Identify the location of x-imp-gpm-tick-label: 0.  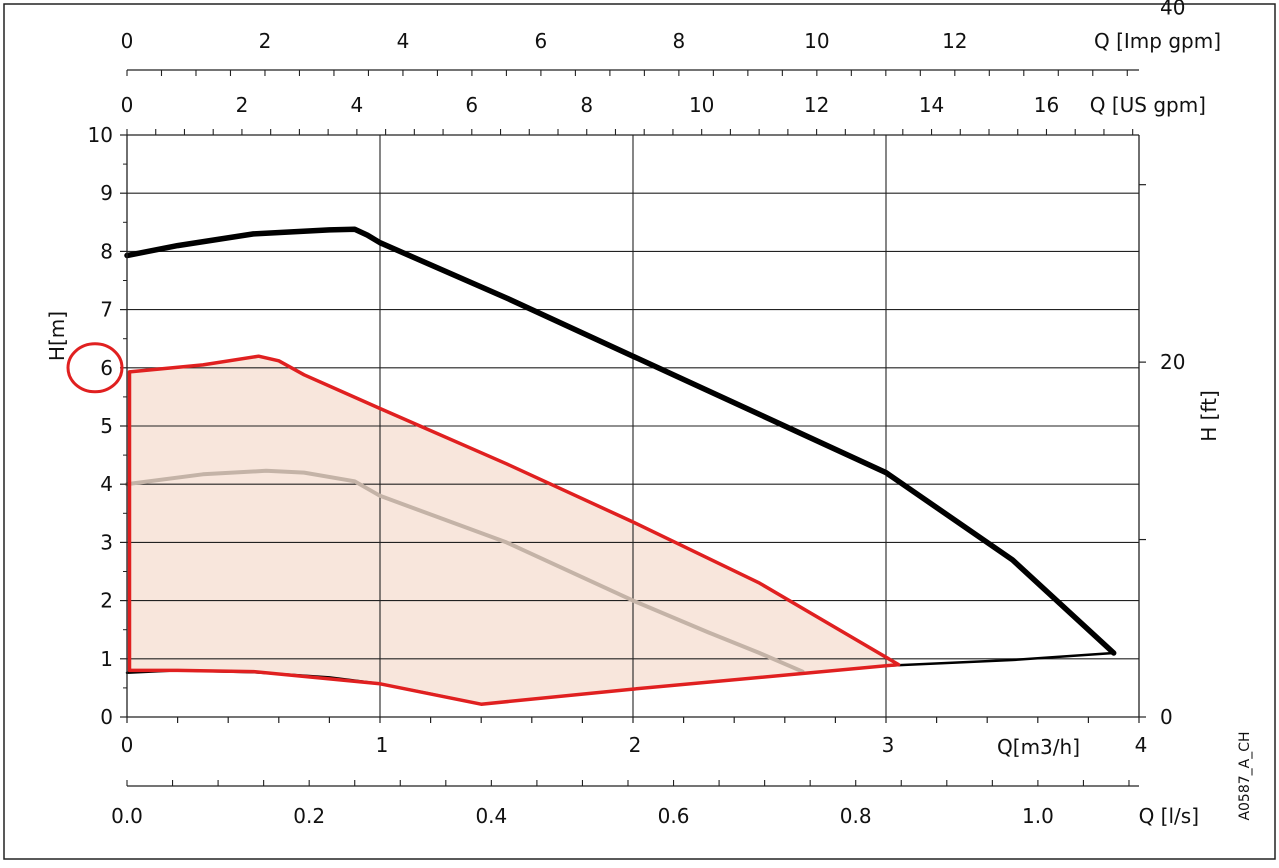
(127, 41).